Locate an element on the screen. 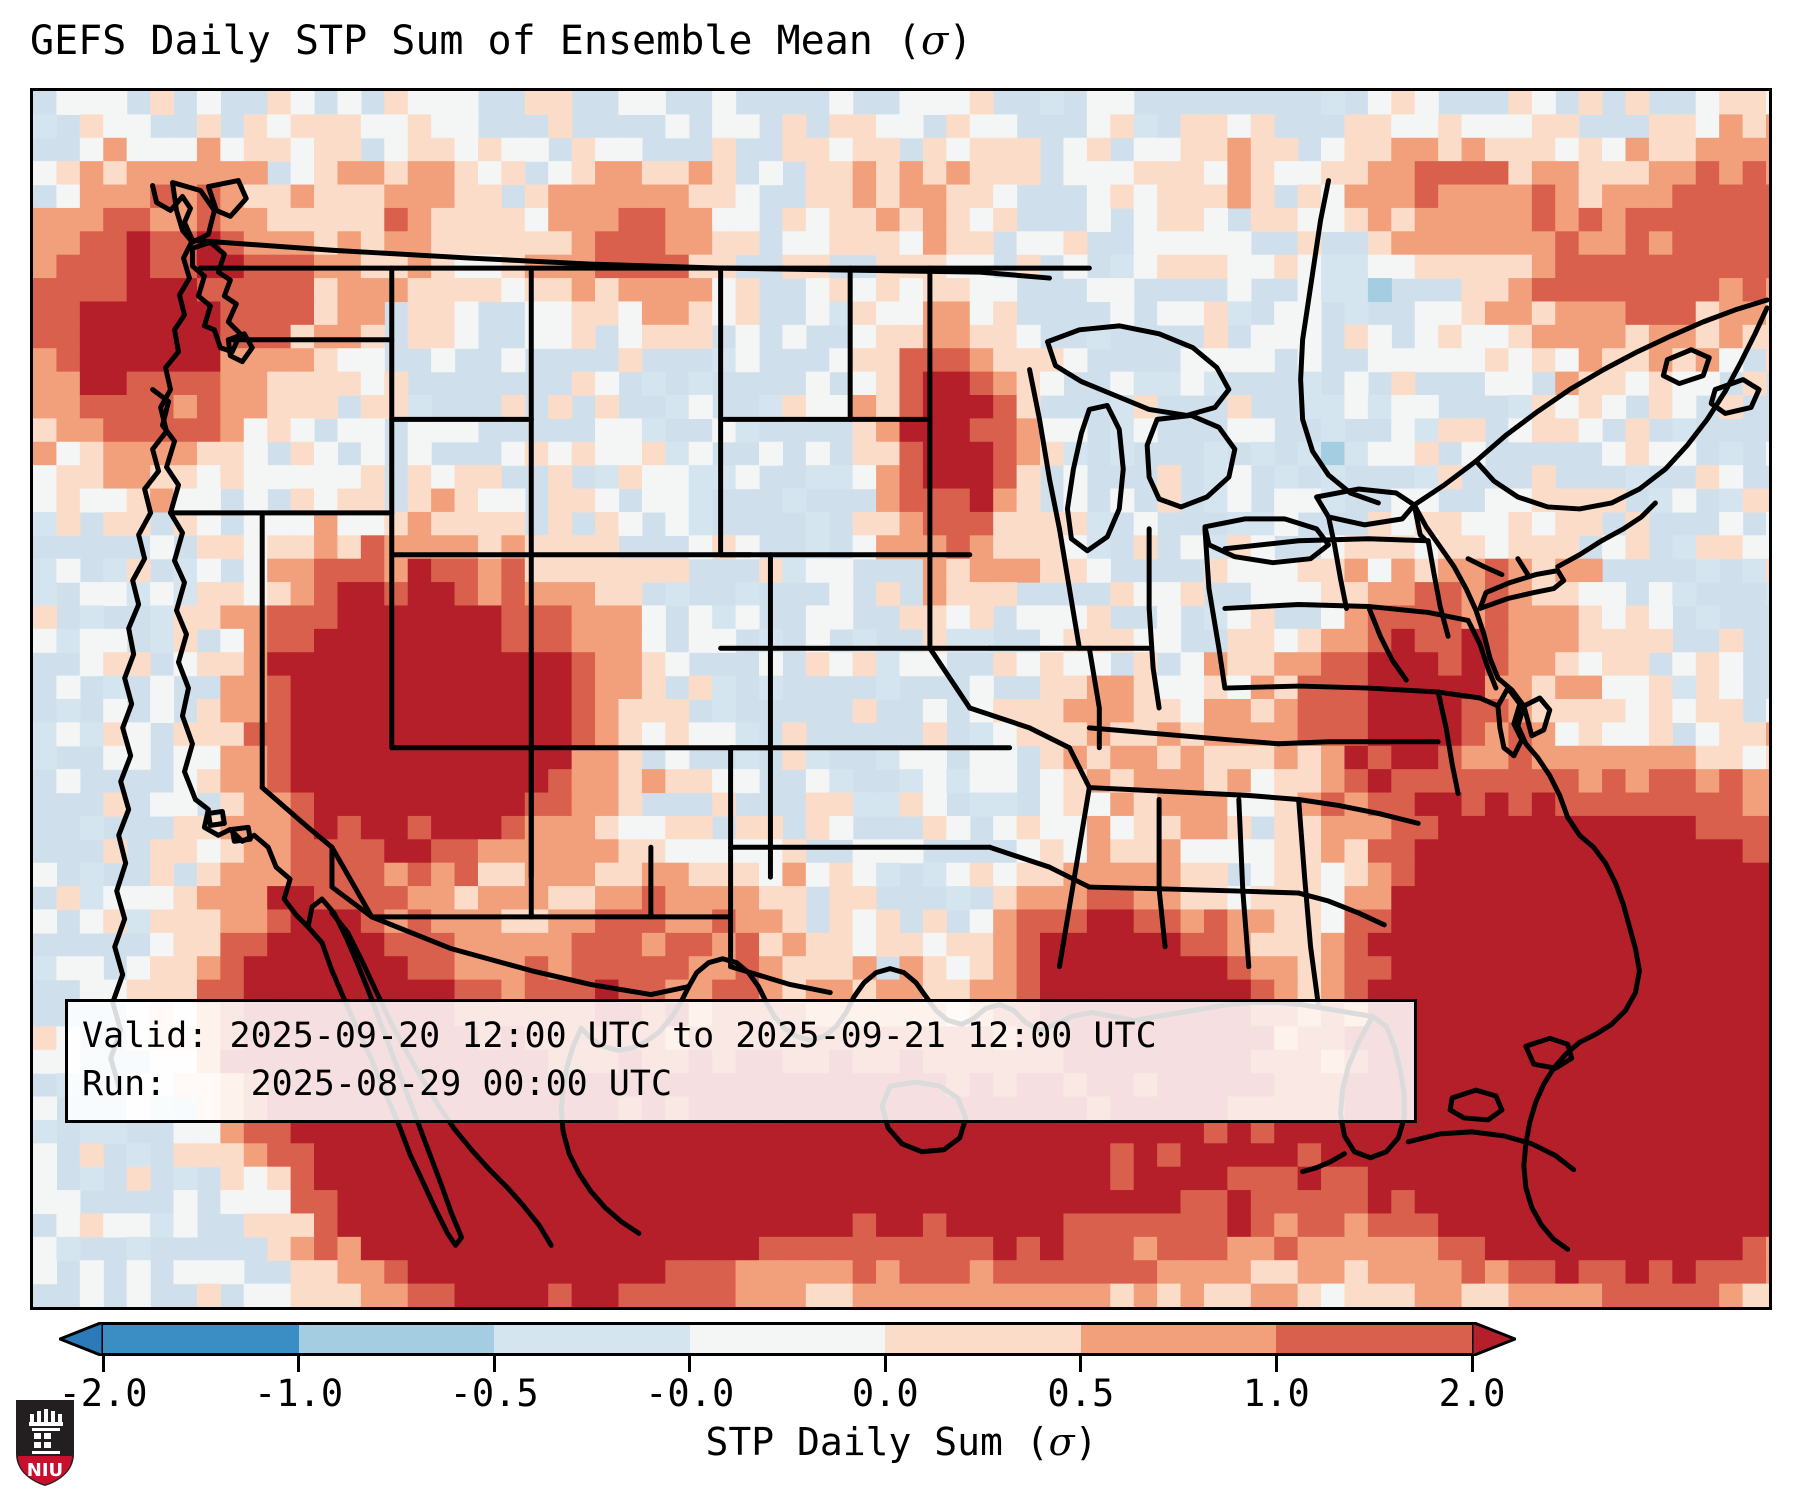 The image size is (1803, 1506). colorbar-tick-label-2: -0.5 is located at coordinates (494, 1393).